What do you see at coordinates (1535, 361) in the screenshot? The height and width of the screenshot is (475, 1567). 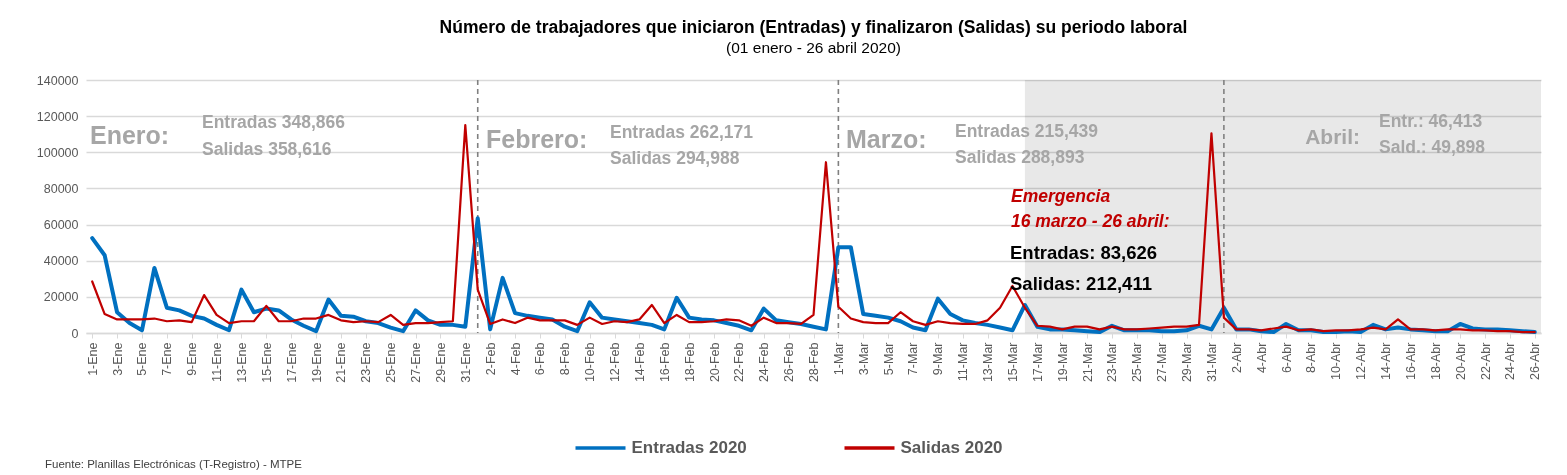 I see `x-tick-label: 26-Abr` at bounding box center [1535, 361].